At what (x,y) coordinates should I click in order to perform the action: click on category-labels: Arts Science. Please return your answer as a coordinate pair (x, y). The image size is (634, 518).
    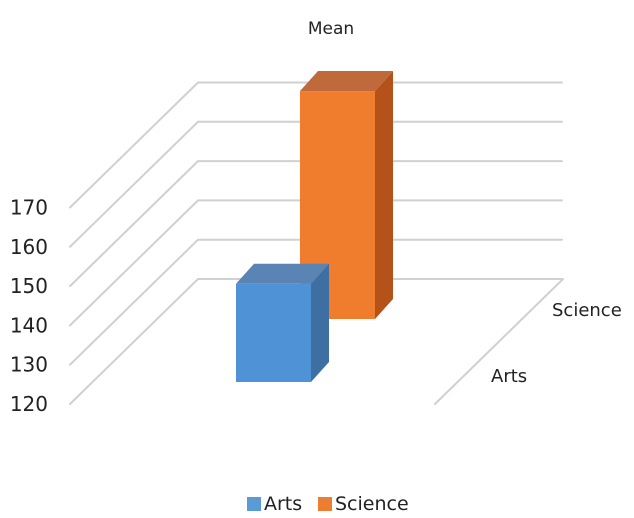
    Looking at the image, I should click on (556, 343).